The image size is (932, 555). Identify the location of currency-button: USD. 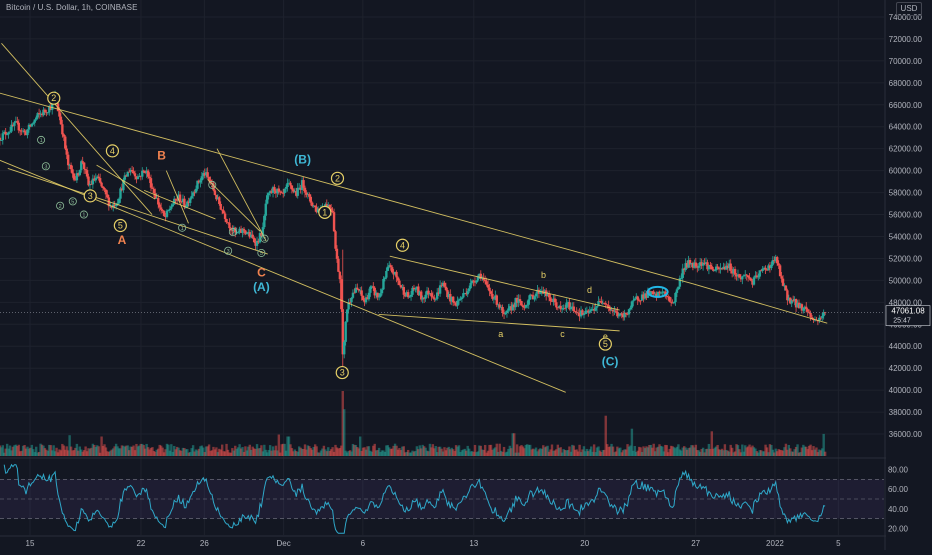
(909, 9).